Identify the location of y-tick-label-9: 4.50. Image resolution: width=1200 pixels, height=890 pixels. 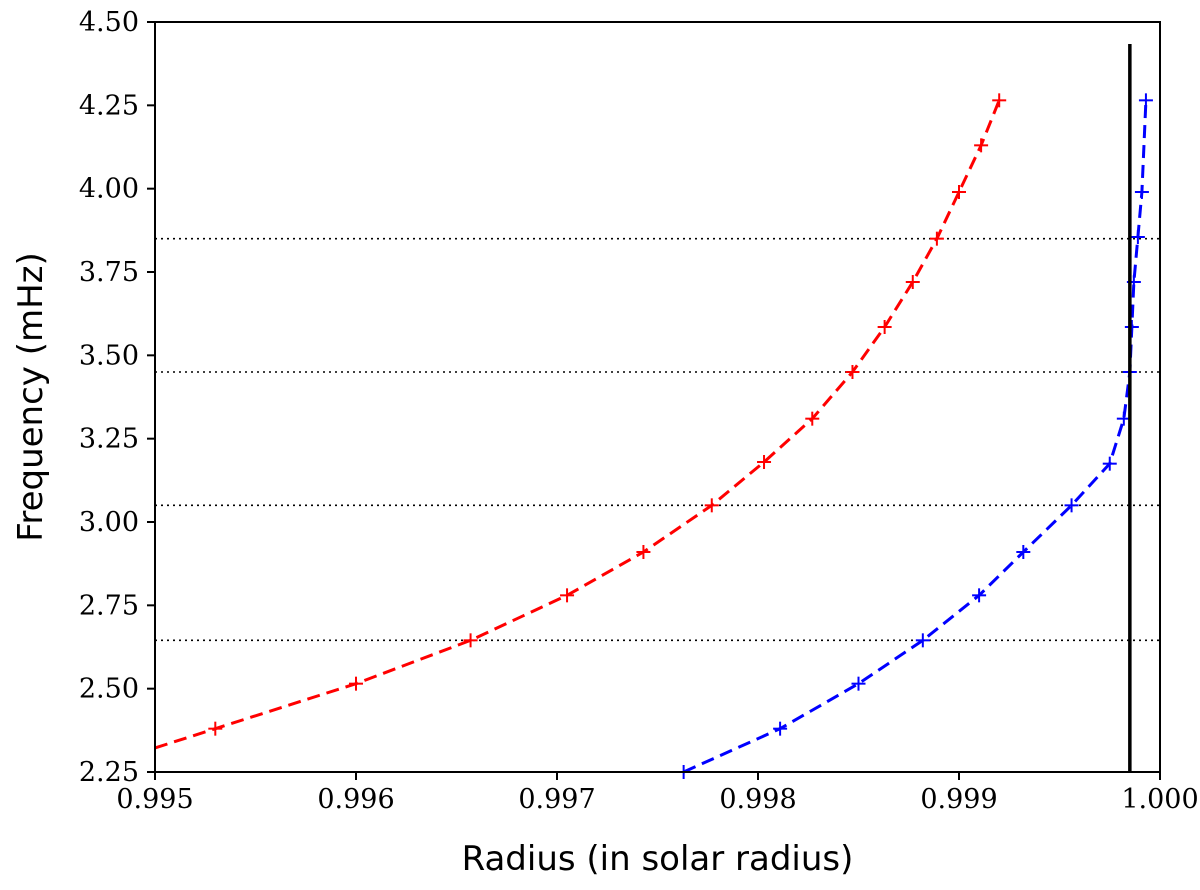
(109, 22).